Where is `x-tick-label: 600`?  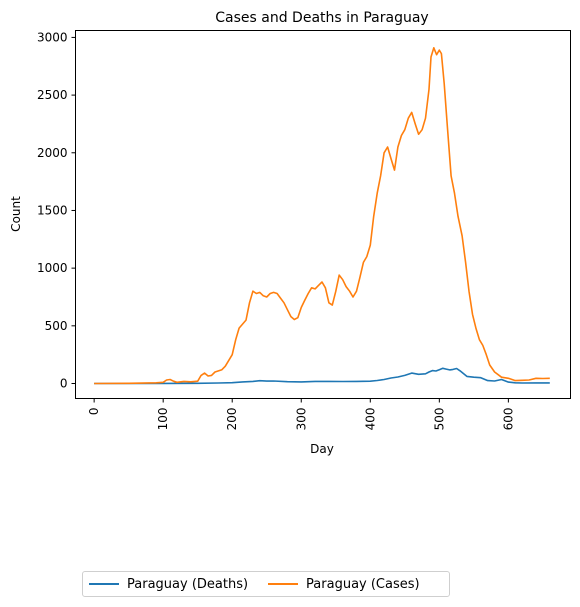 x-tick-label: 600 is located at coordinates (508, 419).